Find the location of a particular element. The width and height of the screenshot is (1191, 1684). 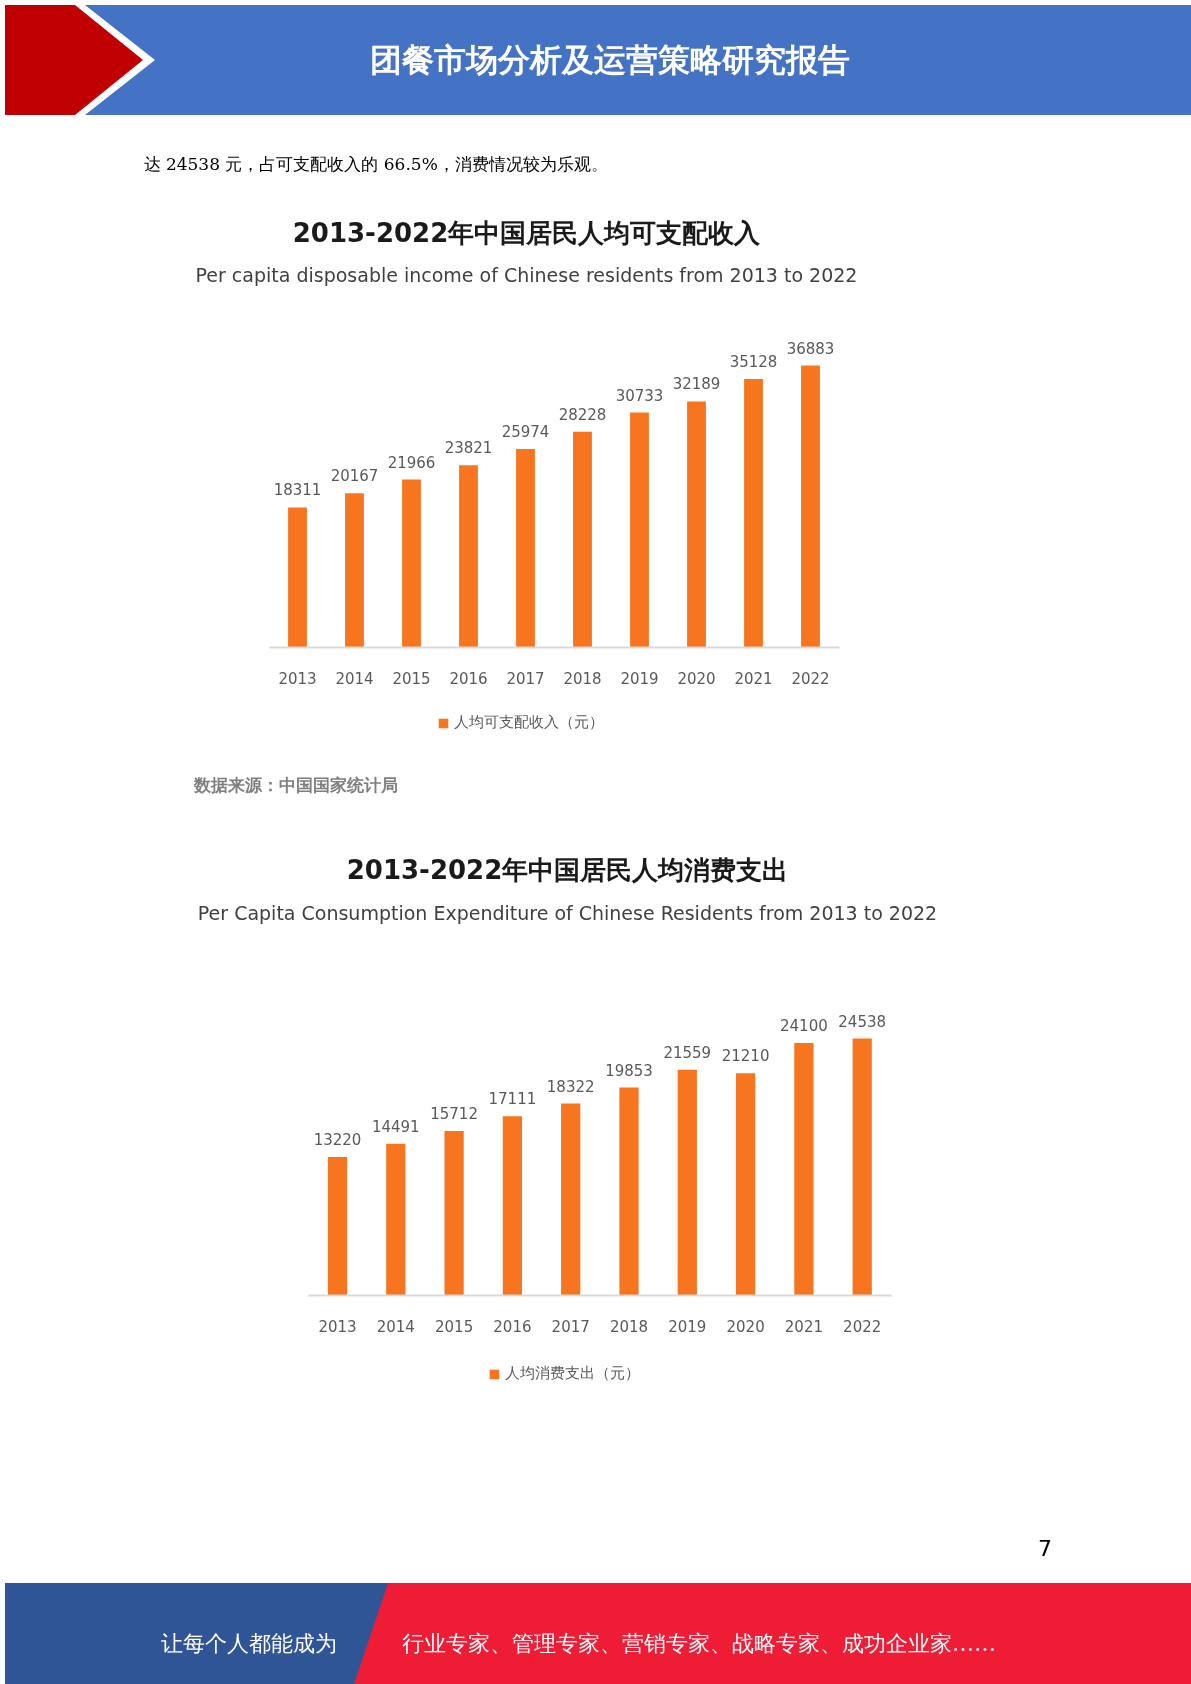

data-label: 32189 is located at coordinates (696, 384).